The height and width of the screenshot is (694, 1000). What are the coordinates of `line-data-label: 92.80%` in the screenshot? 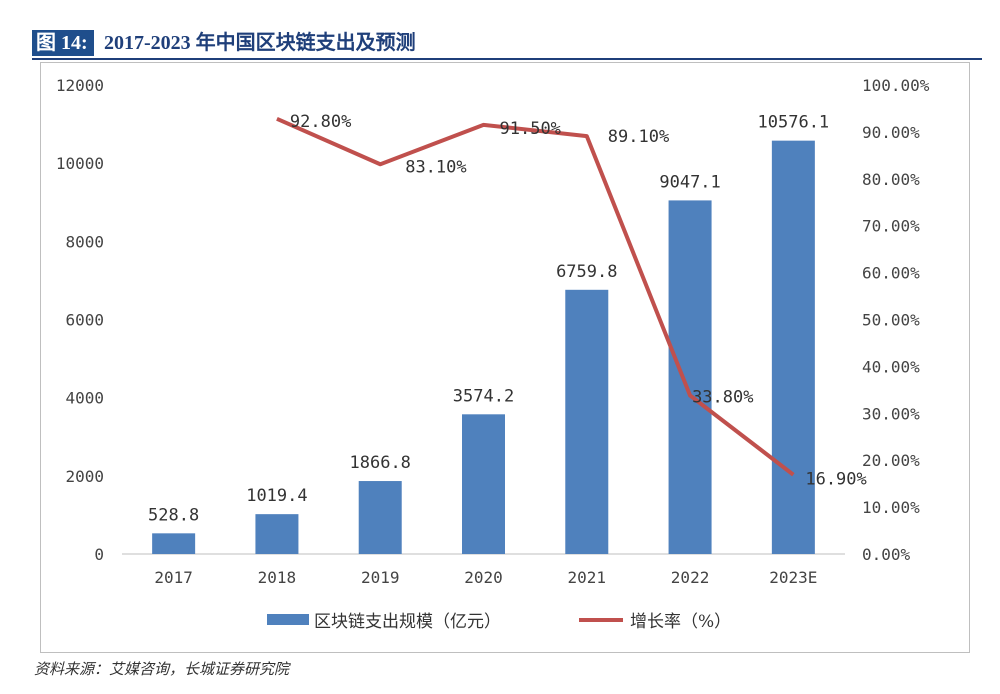 It's located at (320, 122).